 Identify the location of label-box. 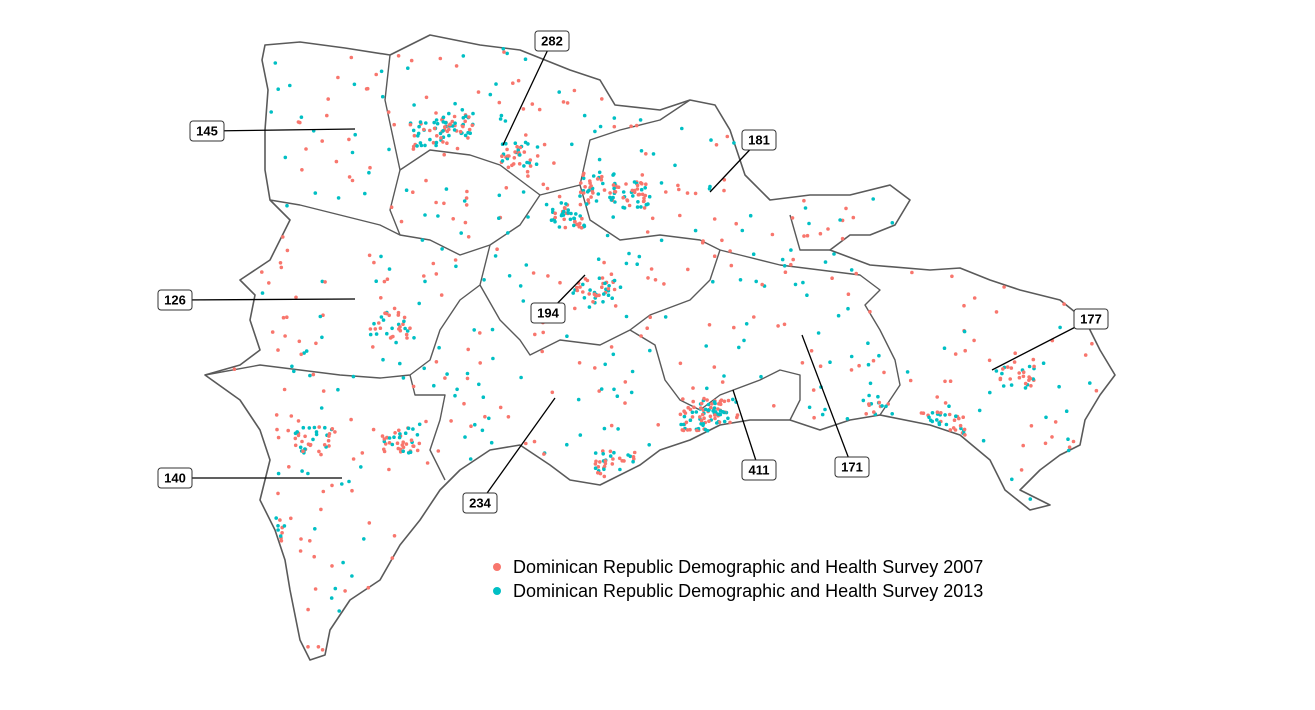
(759, 140).